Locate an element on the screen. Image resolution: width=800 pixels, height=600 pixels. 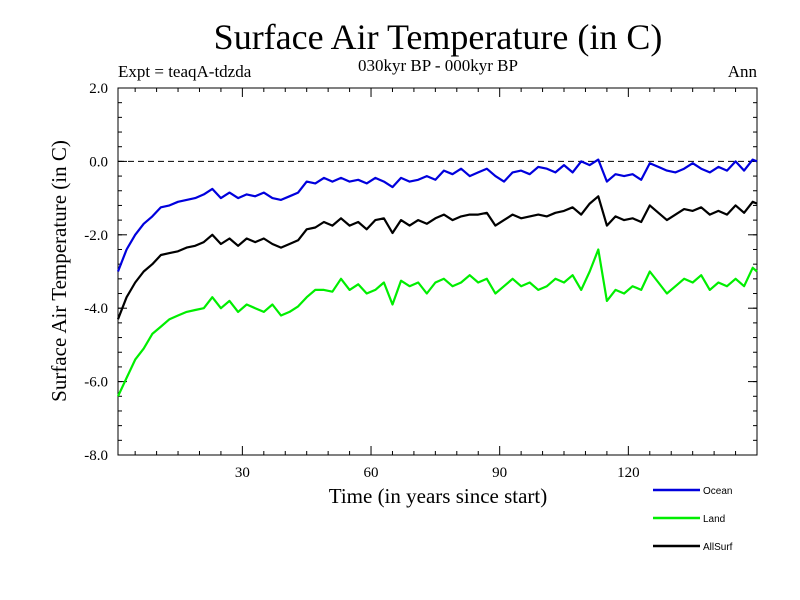
chart-experiment: Expt = teaqA-tdzda is located at coordinates (185, 71).